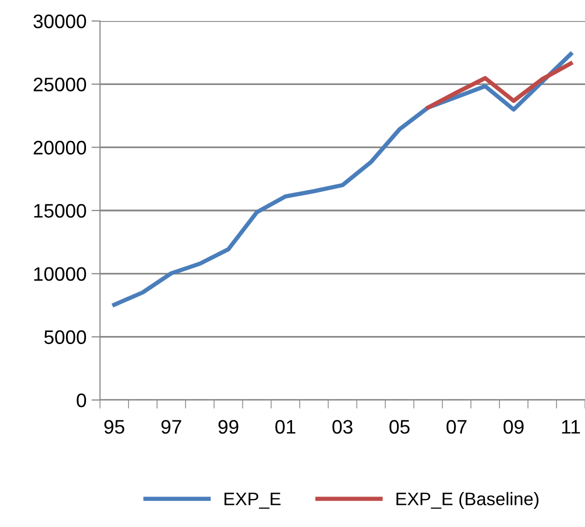 Image resolution: width=585 pixels, height=527 pixels. I want to click on x-tick-label: 97, so click(171, 427).